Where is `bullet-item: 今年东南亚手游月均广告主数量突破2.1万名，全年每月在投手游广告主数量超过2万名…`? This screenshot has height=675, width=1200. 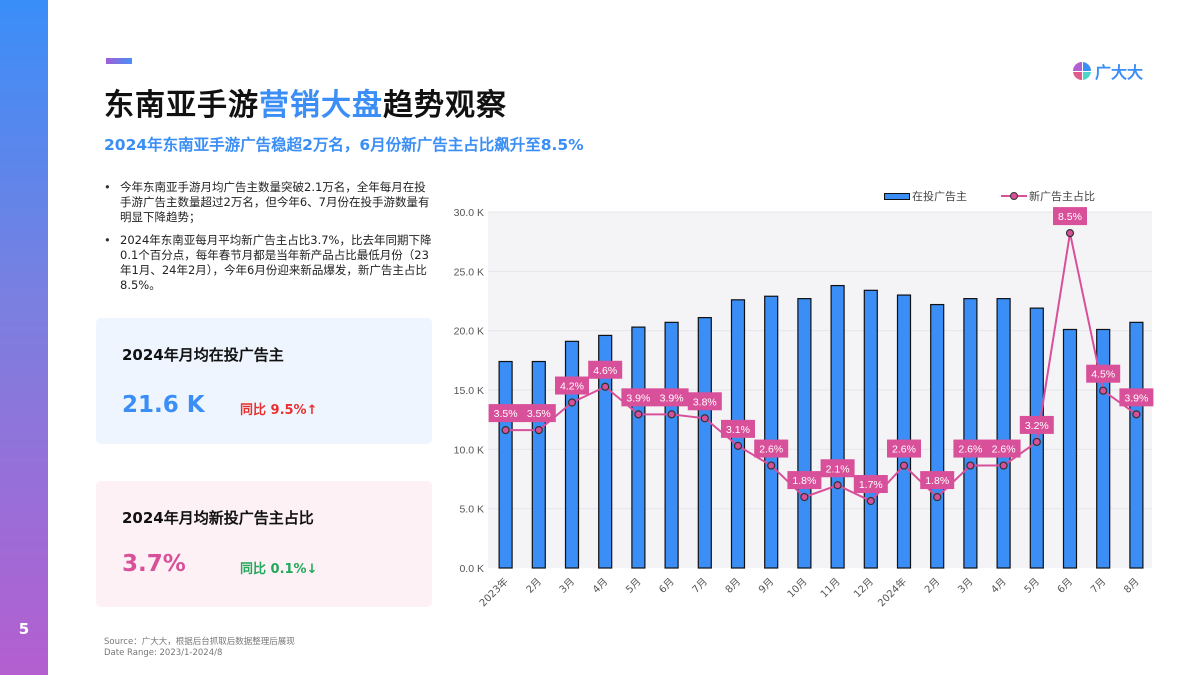
bullet-item: 今年东南亚手游月均广告主数量突破2.1万名，全年每月在投手游广告主数量超过2万名… is located at coordinates (269, 202).